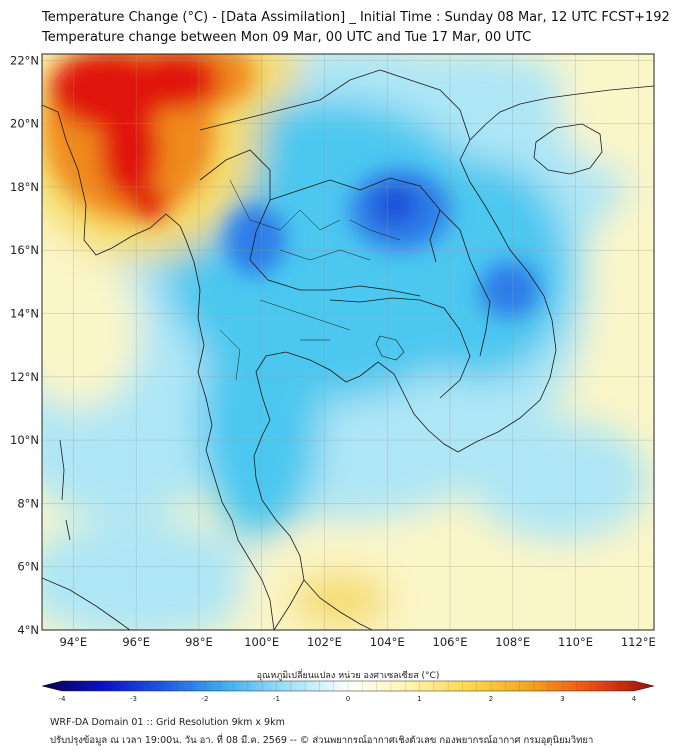  I want to click on longitude-tick-label: 110°E, so click(575, 642).